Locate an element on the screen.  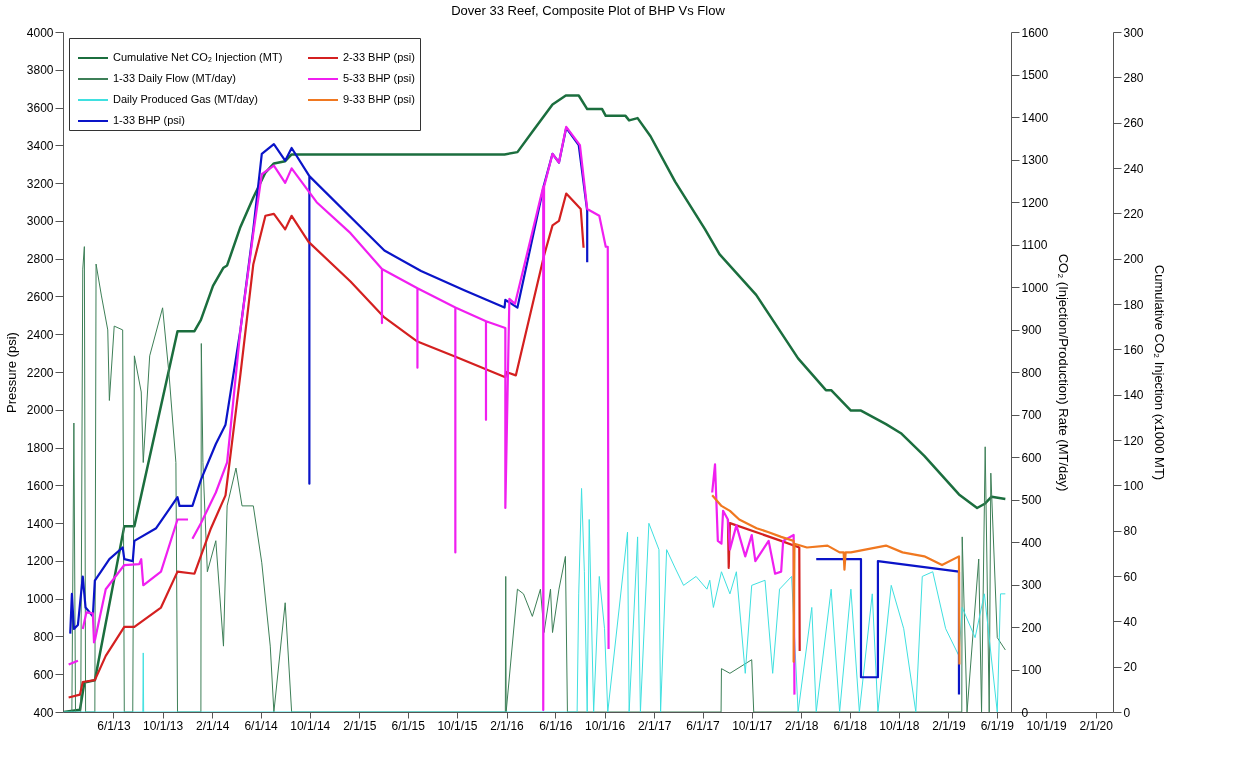
x-tick-label: 6/1/14 is located at coordinates (261, 725).